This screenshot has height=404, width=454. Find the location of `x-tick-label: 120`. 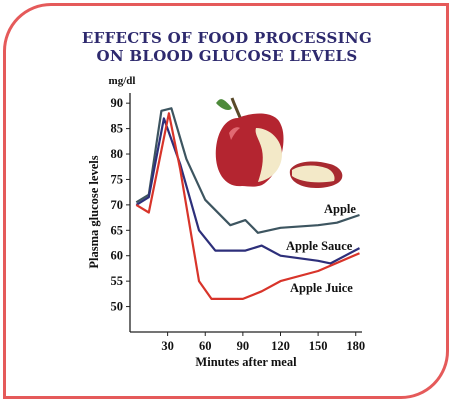

x-tick-label: 120 is located at coordinates (280, 346).